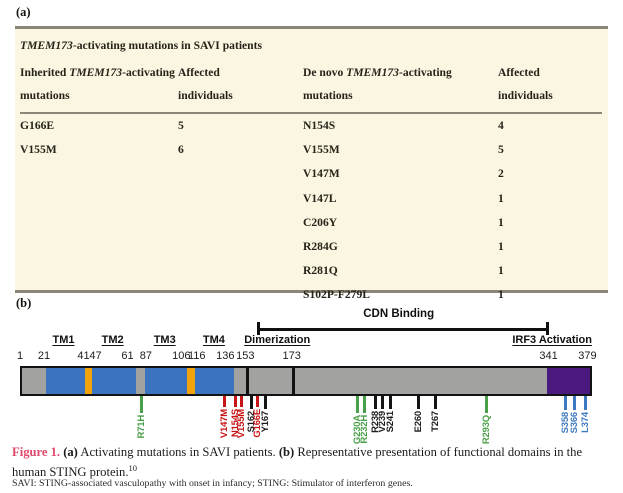  Describe the element at coordinates (65, 381) in the screenshot. I see `domain-segment-tm1` at that location.